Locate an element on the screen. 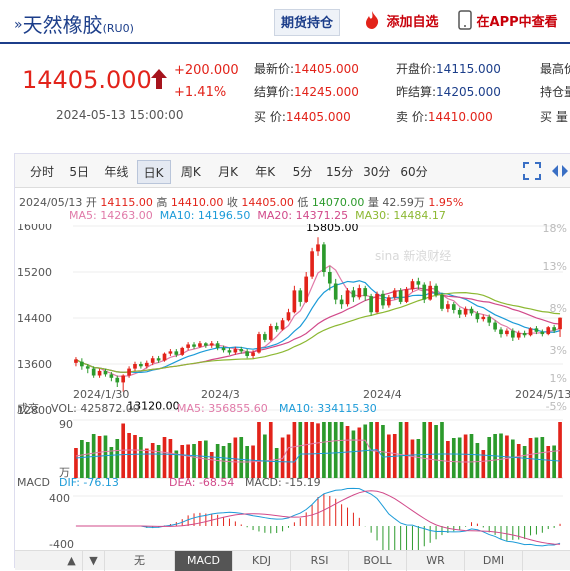 This screenshot has height=571, width=570. macd-label: MACD is located at coordinates (33, 482).